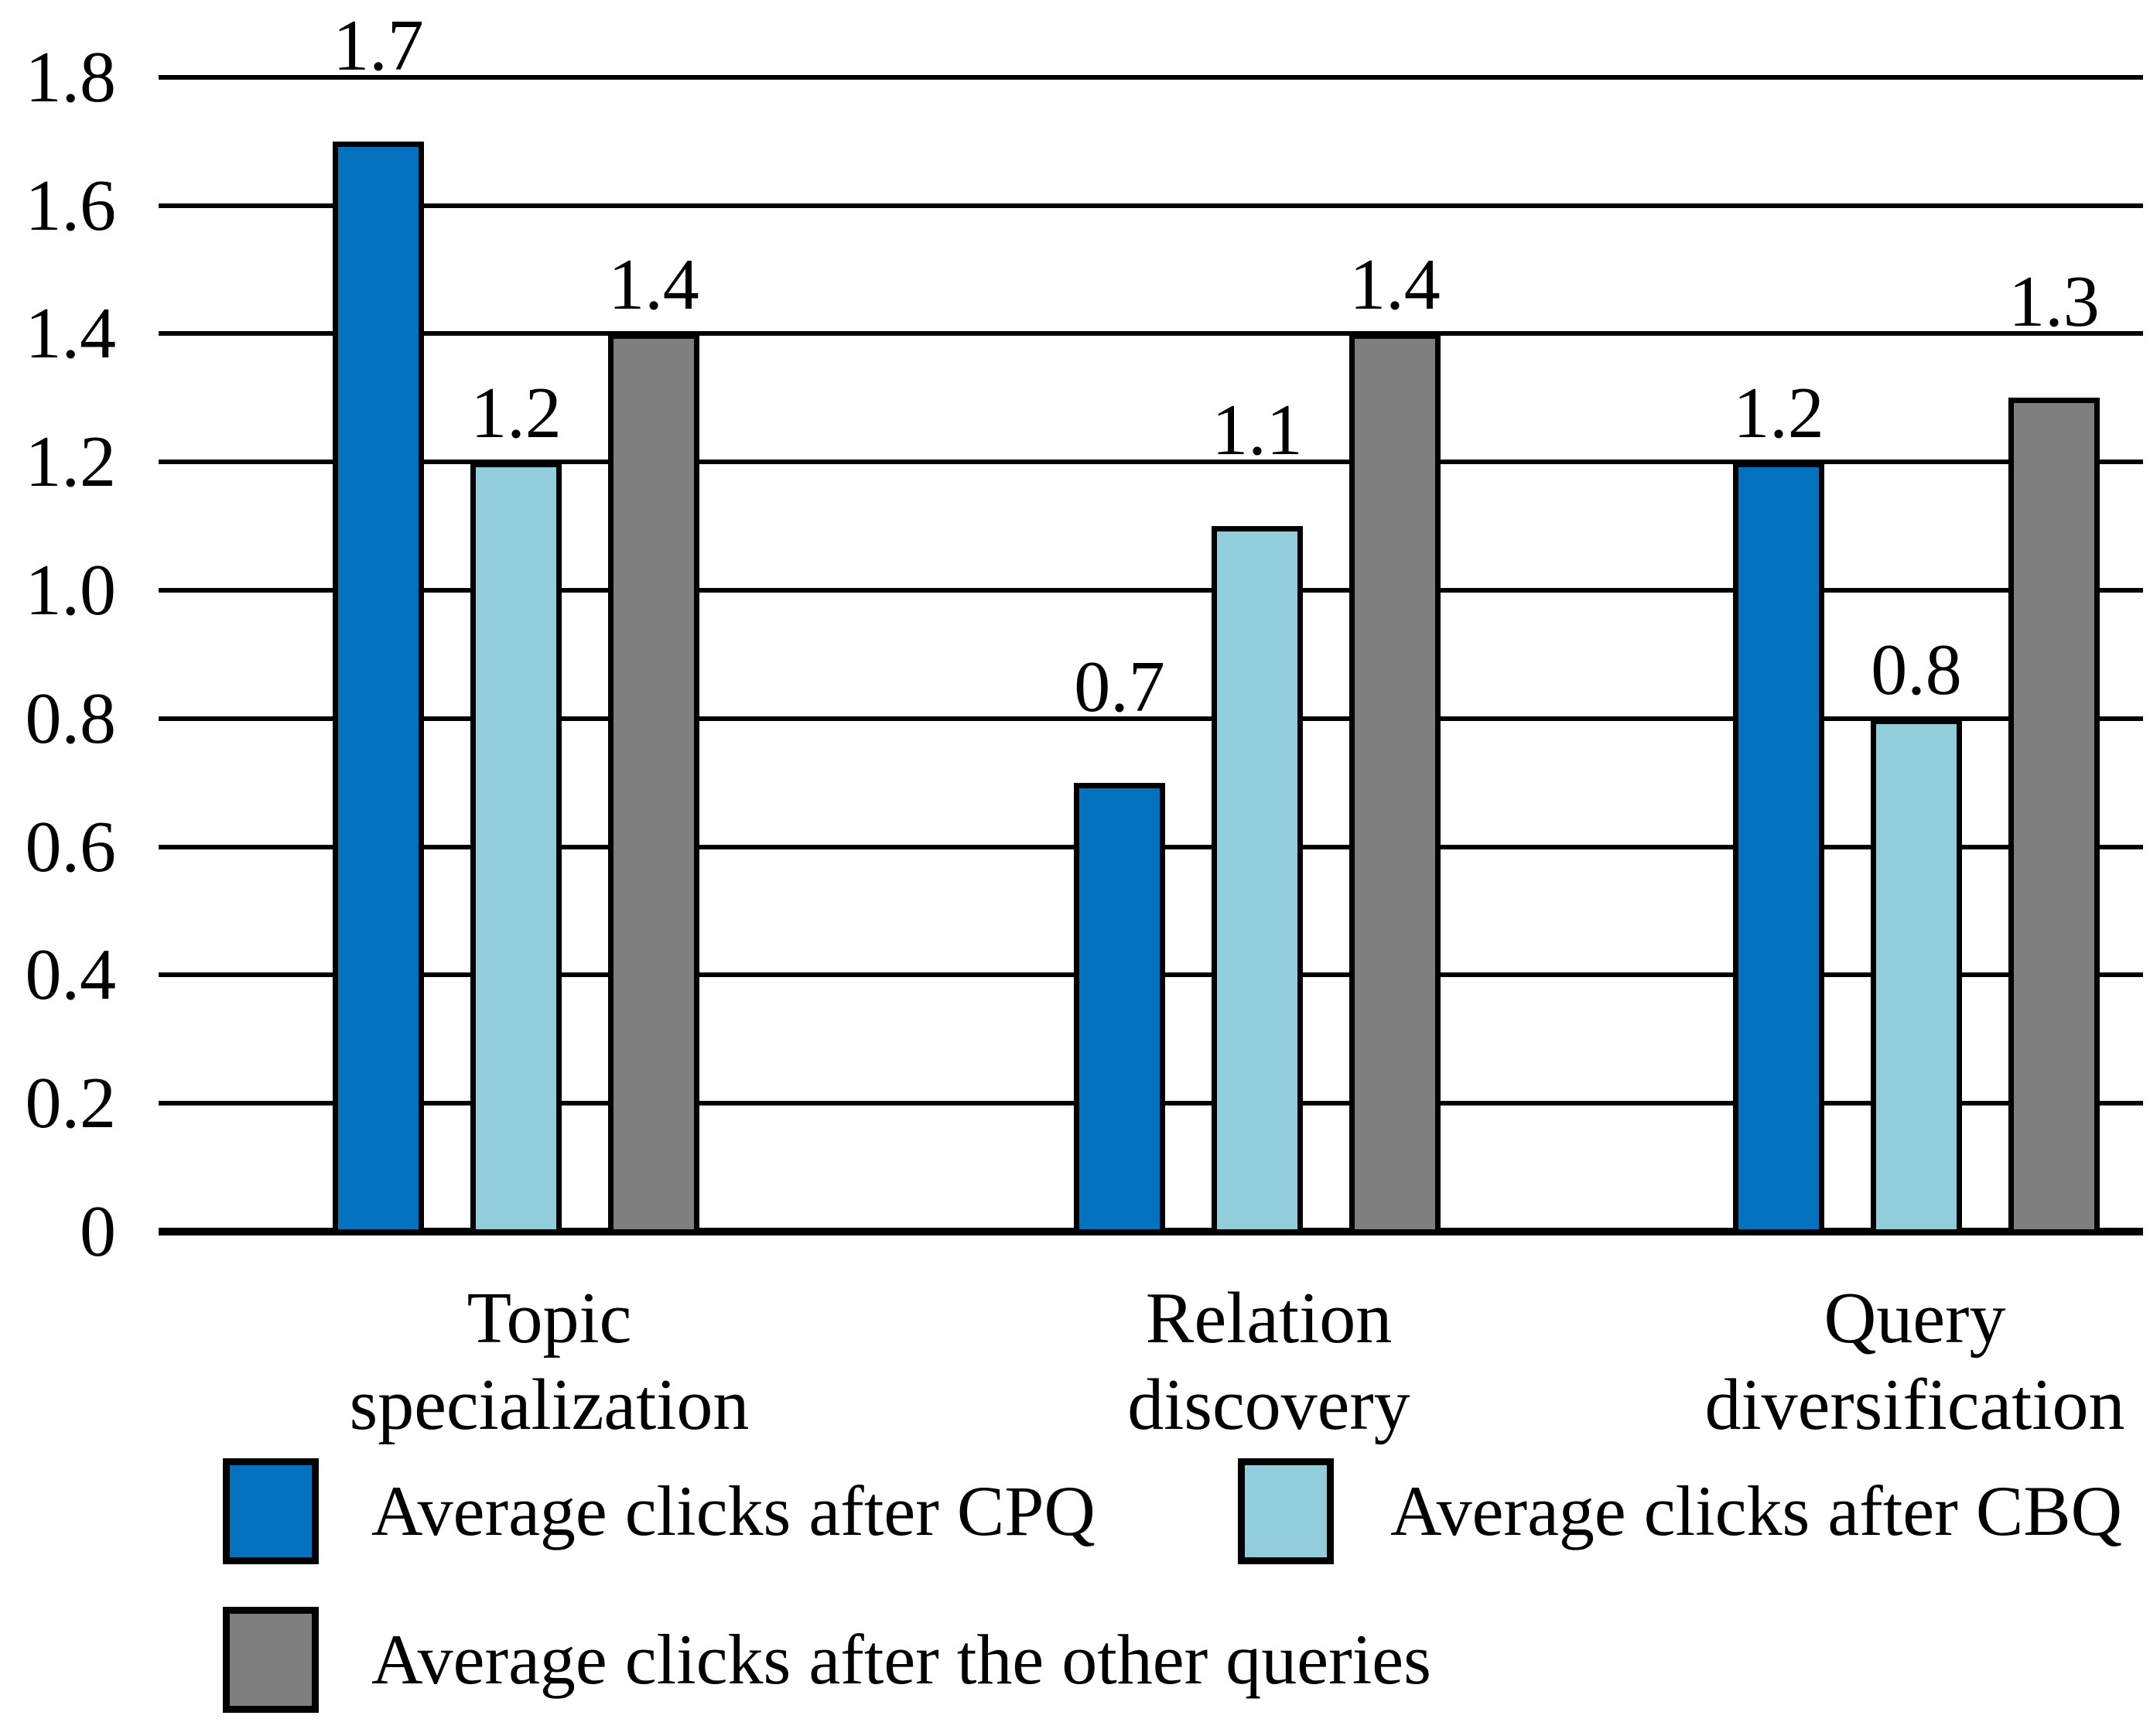  Describe the element at coordinates (71, 206) in the screenshot. I see `y-axis-tick-label: 1.6` at that location.